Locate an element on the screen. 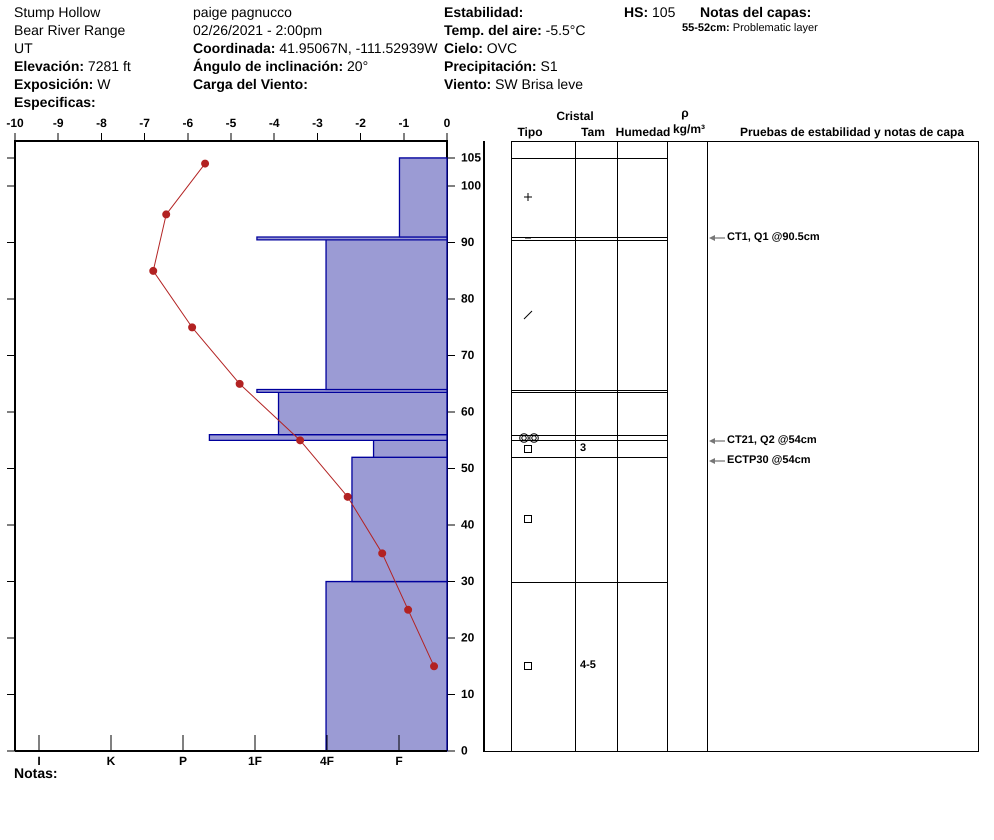 The width and height of the screenshot is (994, 840). text: paige pagnucco is located at coordinates (242, 12).